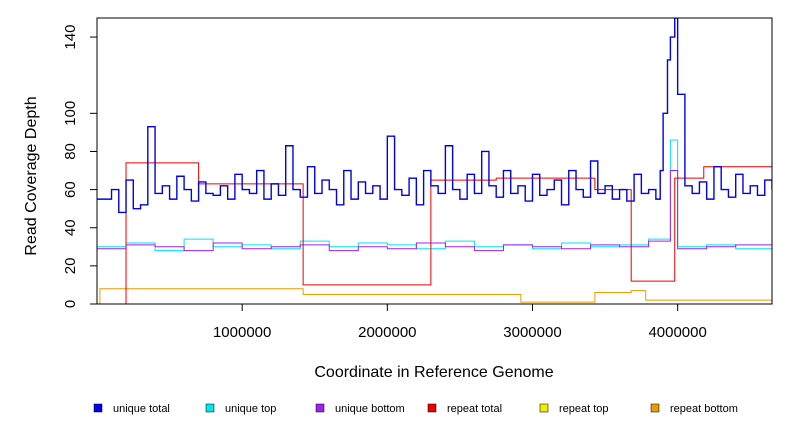  I want to click on x-tick-label: 4000000, so click(677, 332).